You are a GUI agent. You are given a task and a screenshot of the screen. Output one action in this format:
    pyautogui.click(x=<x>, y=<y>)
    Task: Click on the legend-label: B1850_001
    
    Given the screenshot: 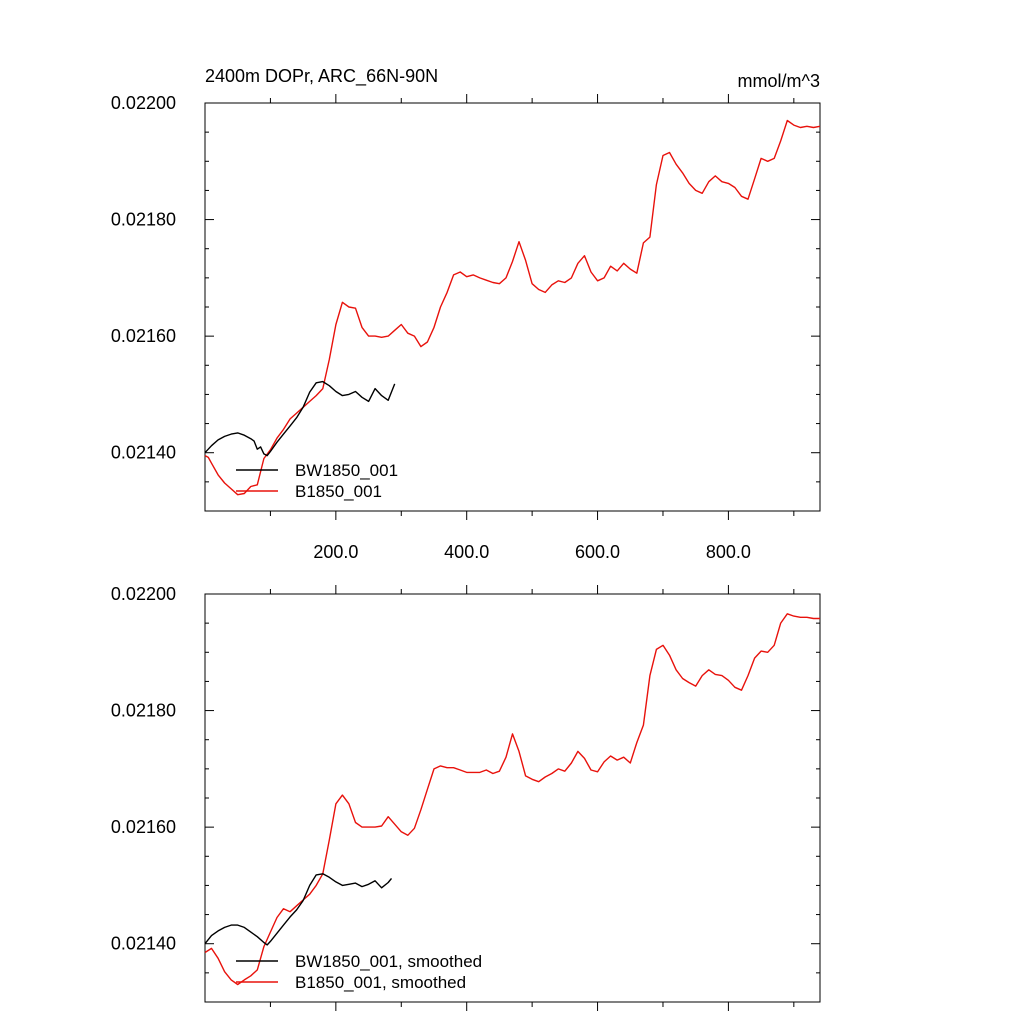 What is the action you would take?
    pyautogui.click(x=338, y=491)
    